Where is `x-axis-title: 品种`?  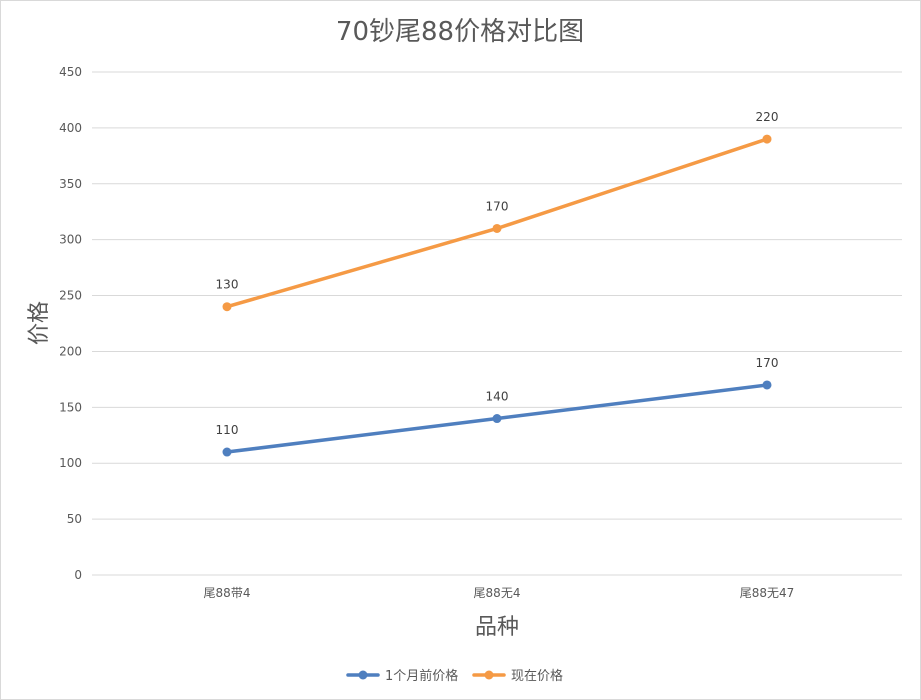
x-axis-title: 品种 is located at coordinates (497, 627).